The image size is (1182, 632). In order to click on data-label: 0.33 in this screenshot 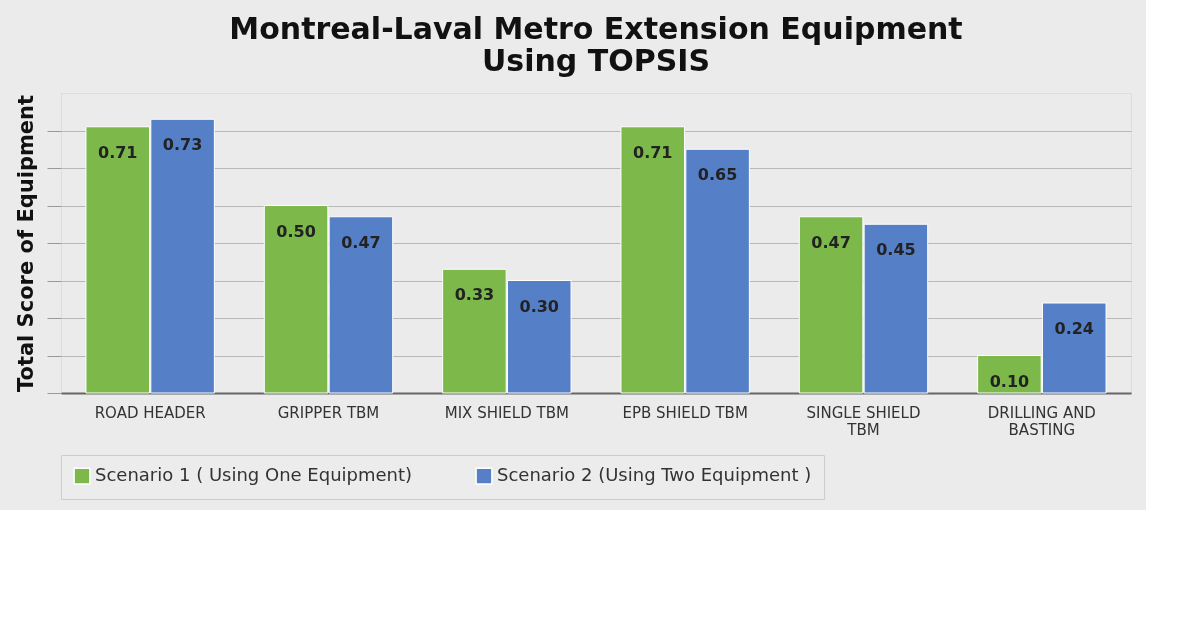, I will do `click(474, 295)`.